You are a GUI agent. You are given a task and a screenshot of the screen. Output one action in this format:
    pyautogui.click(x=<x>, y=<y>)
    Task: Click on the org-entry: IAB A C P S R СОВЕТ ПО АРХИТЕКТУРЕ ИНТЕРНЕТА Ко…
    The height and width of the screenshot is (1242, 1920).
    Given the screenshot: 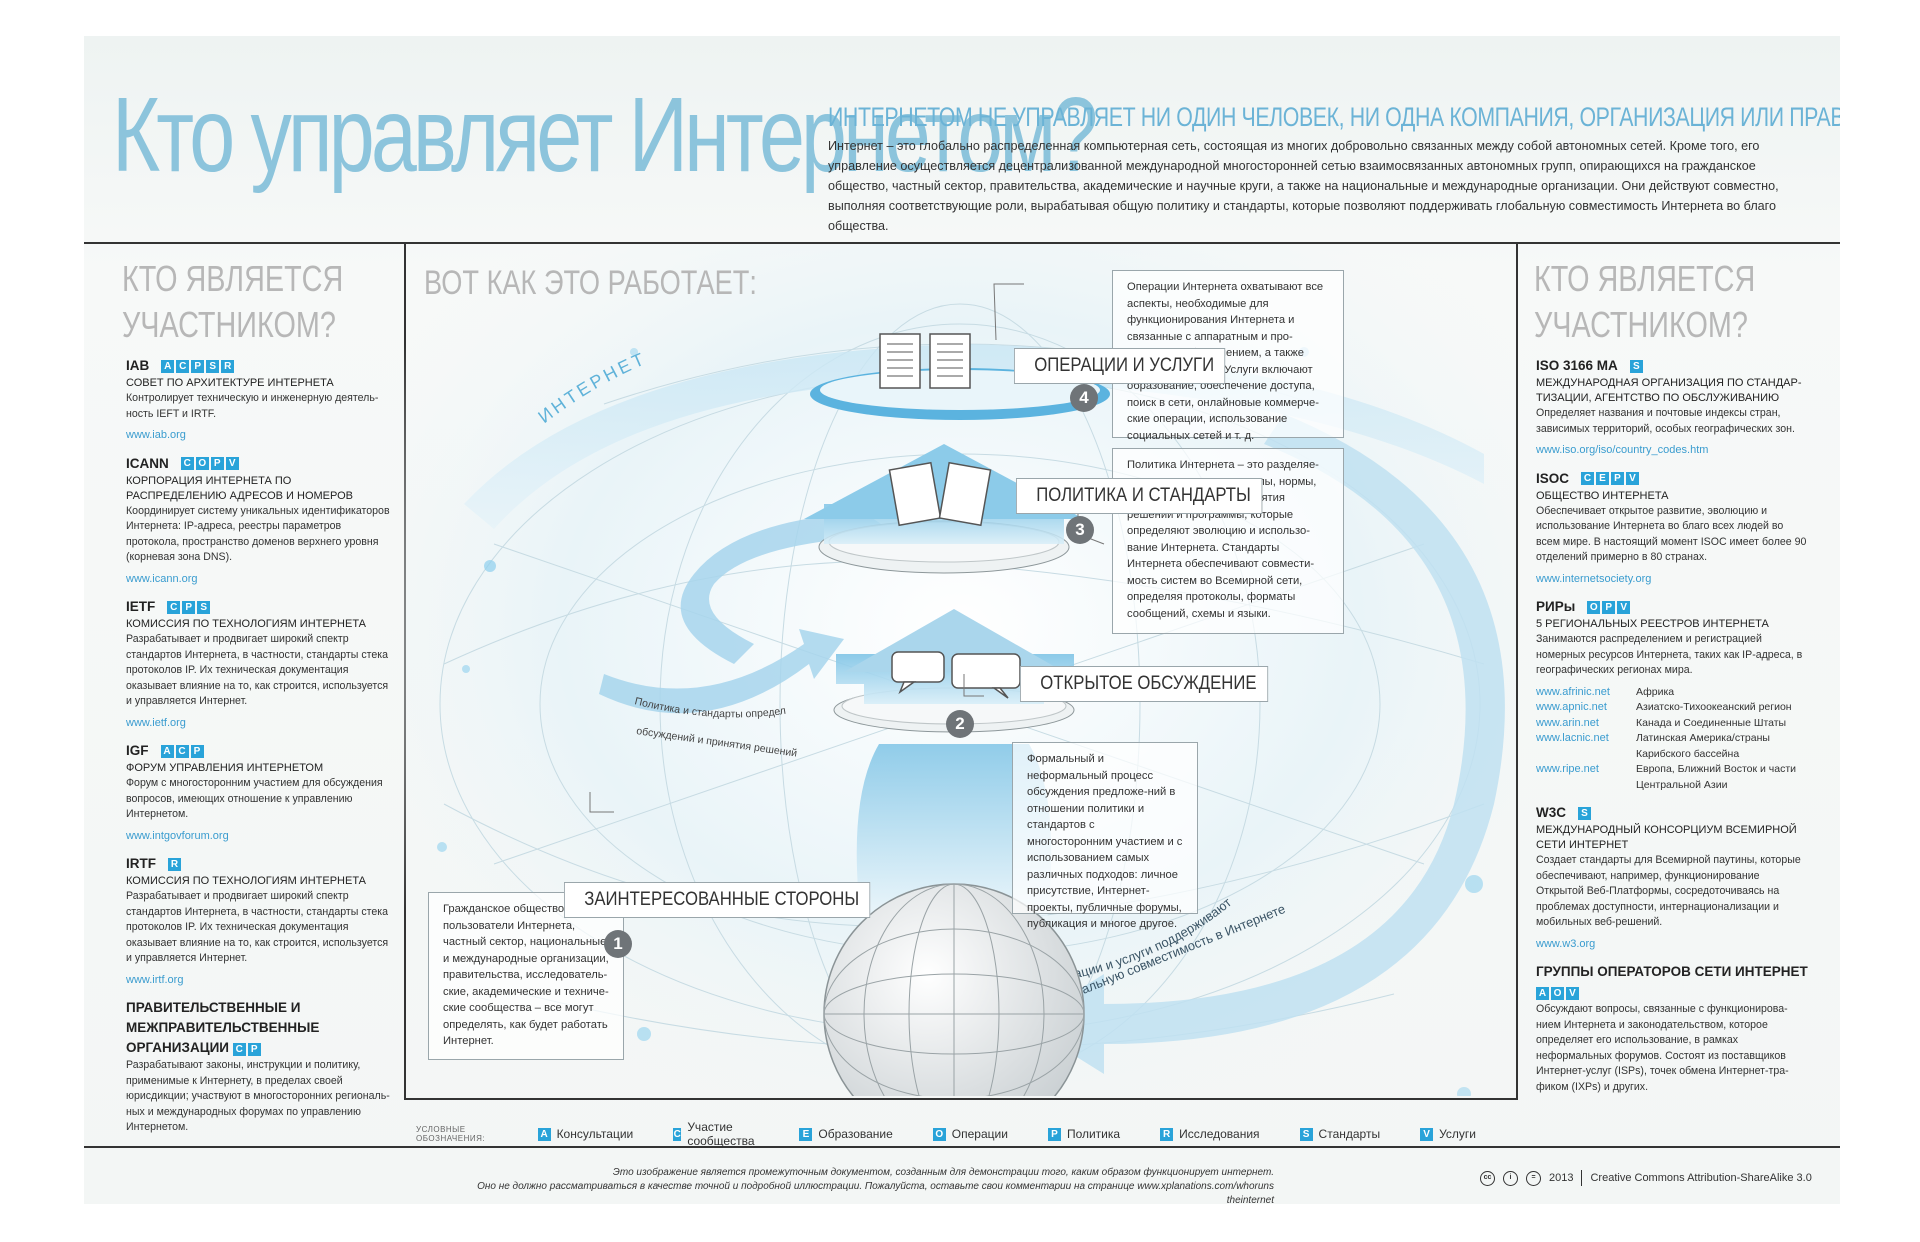 What is the action you would take?
    pyautogui.click(x=258, y=400)
    